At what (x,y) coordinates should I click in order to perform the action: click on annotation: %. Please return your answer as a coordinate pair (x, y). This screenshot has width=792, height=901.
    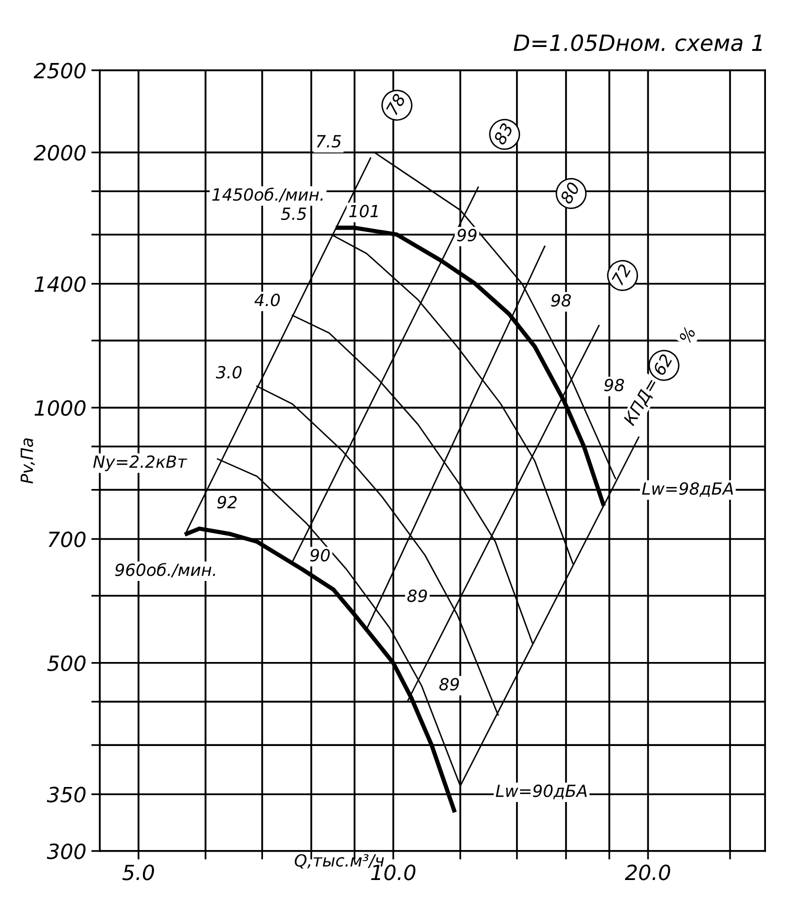
    Looking at the image, I should click on (687, 335).